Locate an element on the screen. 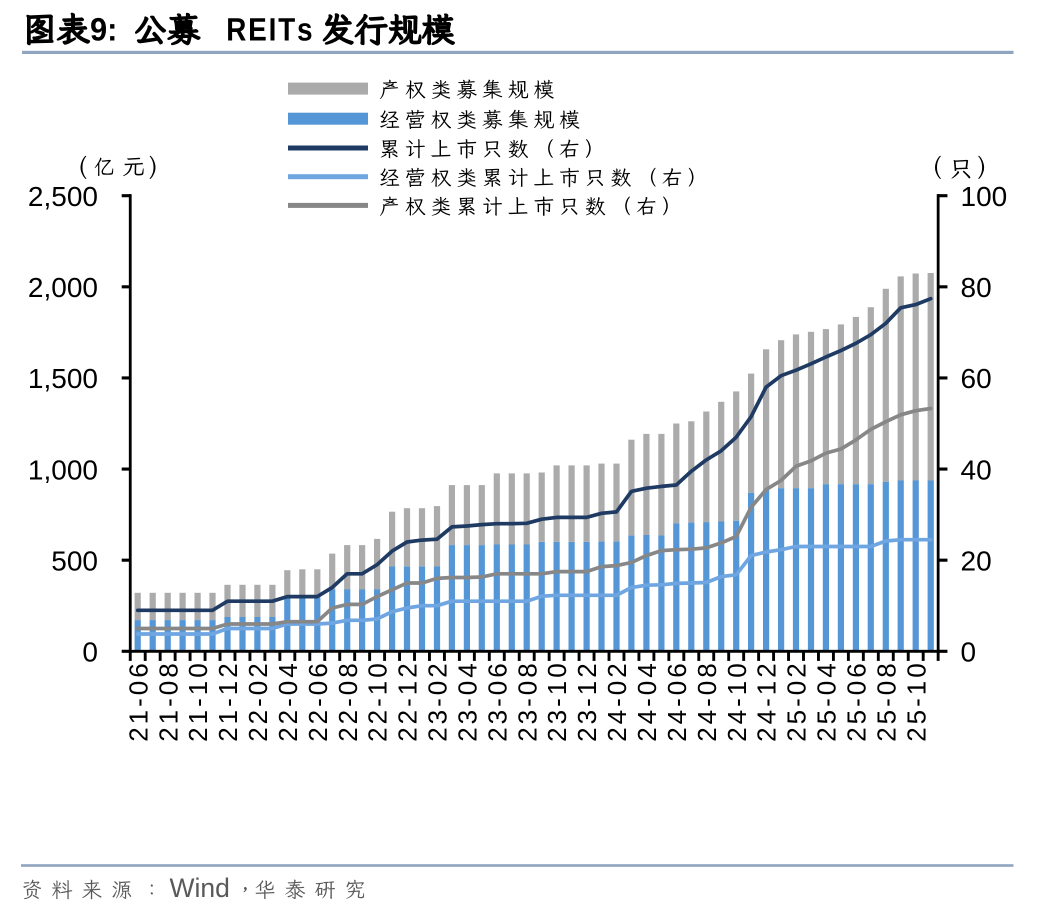  svg-text: 22-04 is located at coordinates (288, 701).